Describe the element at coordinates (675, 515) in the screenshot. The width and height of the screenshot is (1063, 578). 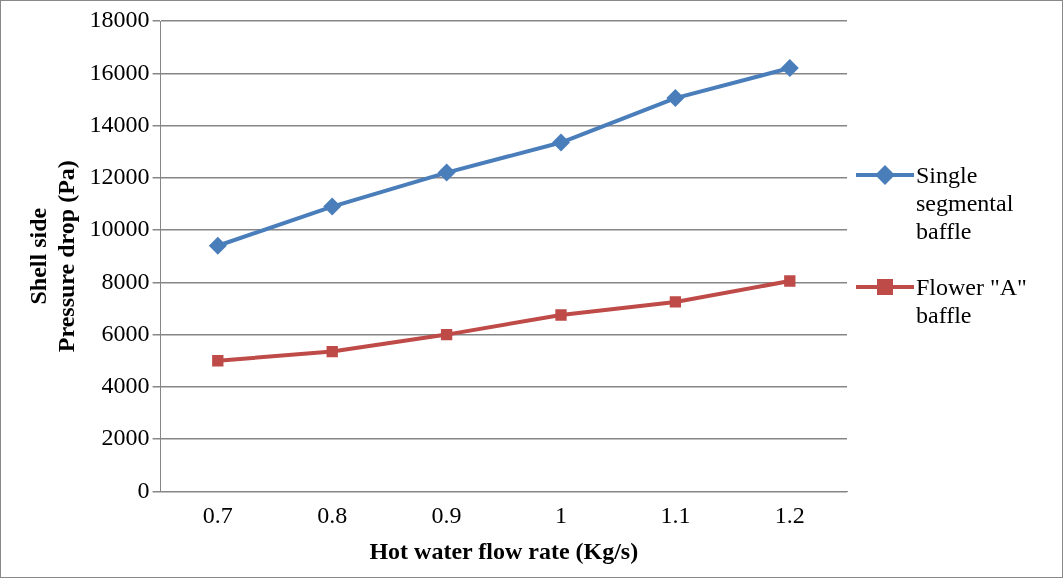
I see `x-tick-label: 1.1` at that location.